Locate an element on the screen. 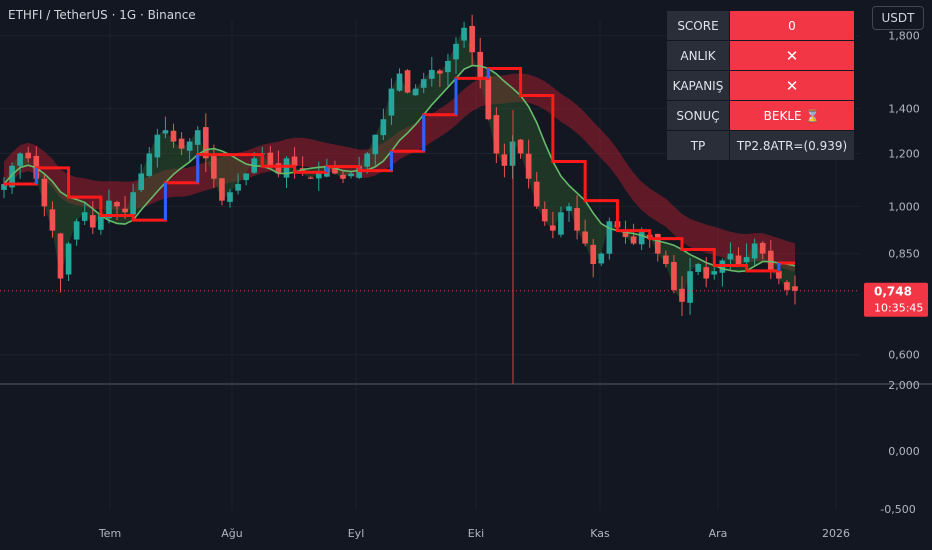 The image size is (932, 550). y-tick-label: 0,850 is located at coordinates (904, 254).